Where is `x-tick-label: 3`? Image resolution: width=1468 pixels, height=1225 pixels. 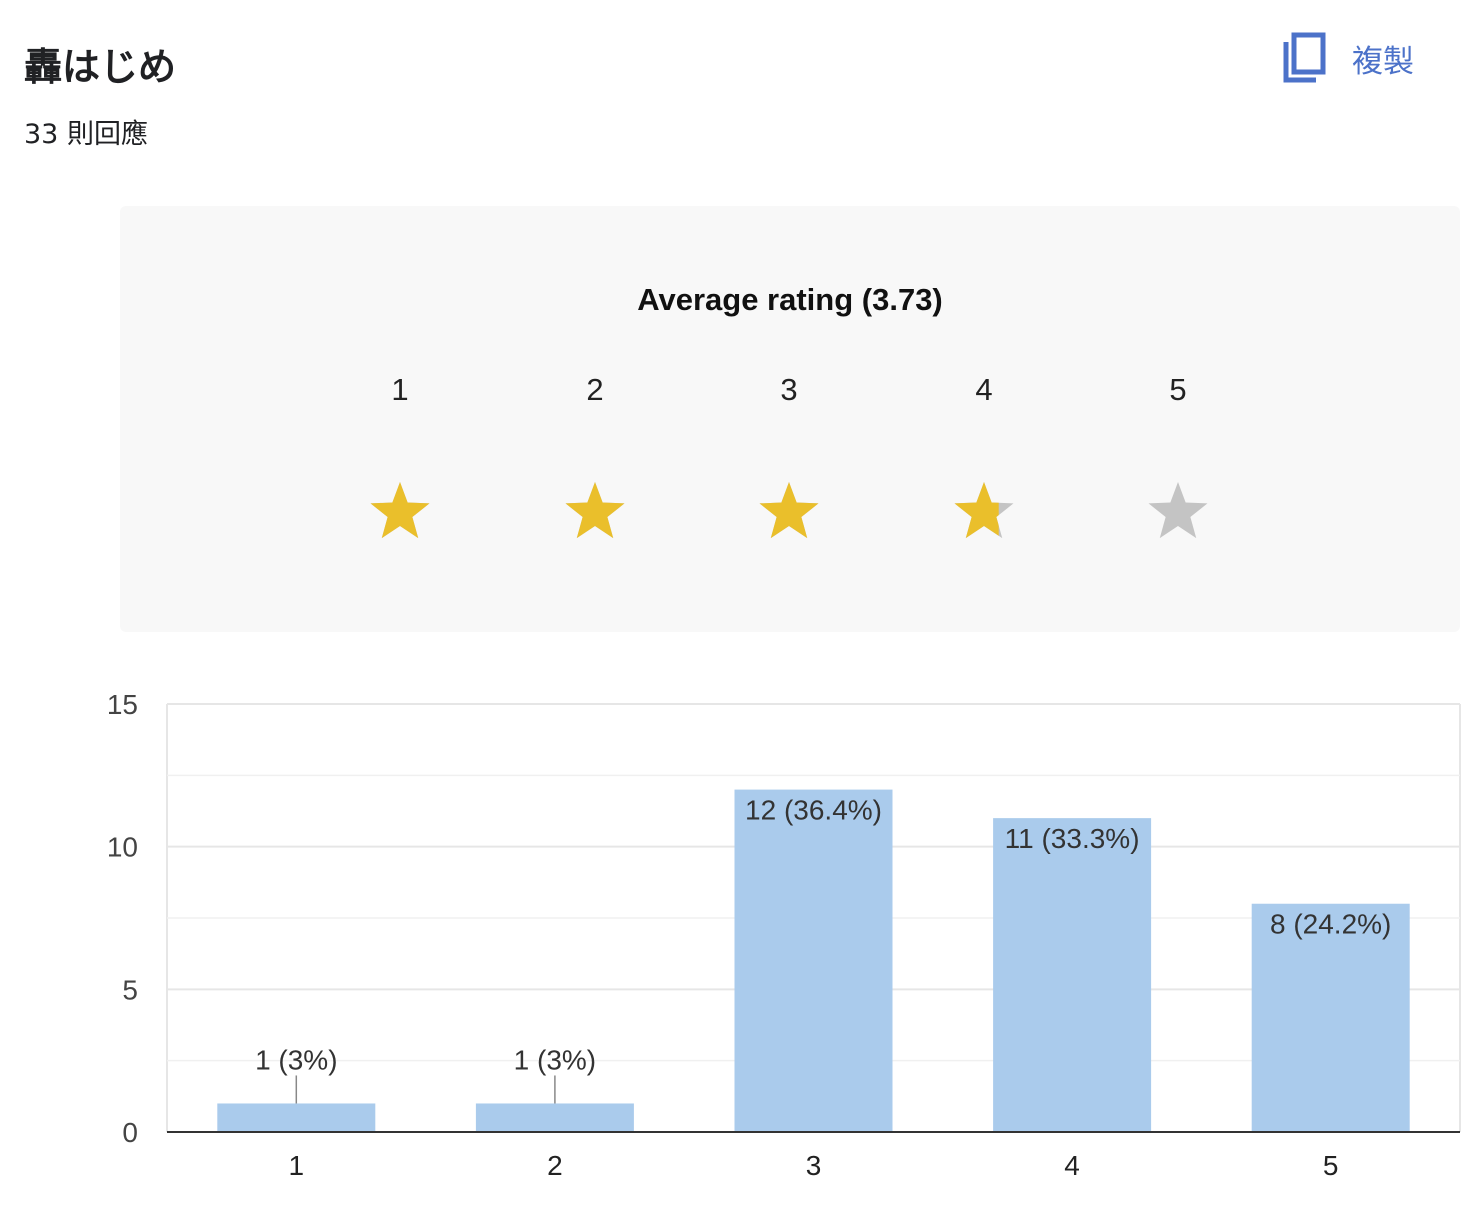 x-tick-label: 3 is located at coordinates (814, 1165).